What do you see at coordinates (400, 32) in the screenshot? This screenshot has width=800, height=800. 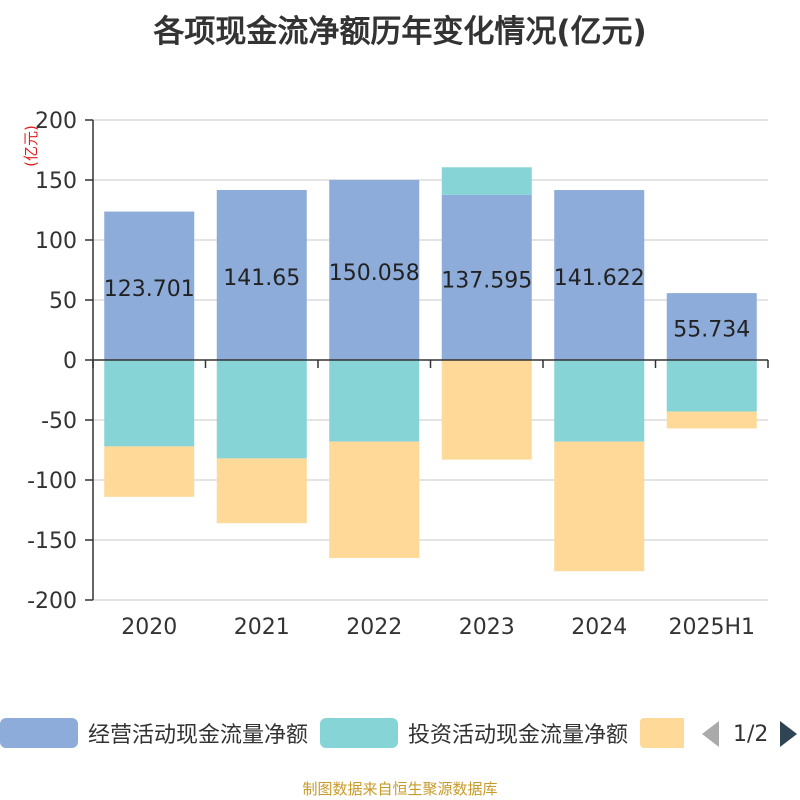 I see `chart-title: 各项现金流净额历年变化情况(亿元)` at bounding box center [400, 32].